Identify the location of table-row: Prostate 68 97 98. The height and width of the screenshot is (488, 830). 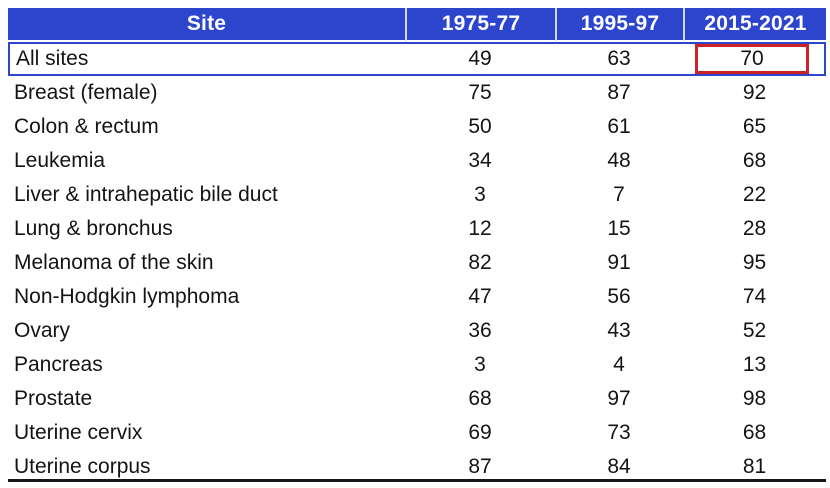
(417, 399).